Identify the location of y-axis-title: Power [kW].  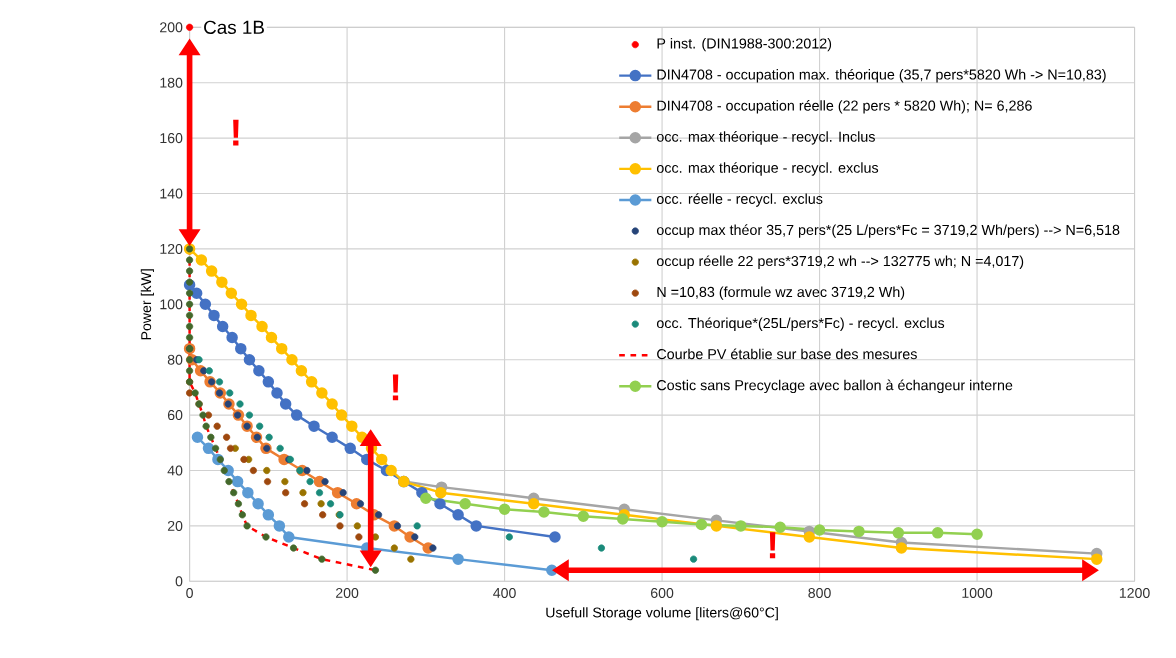
(147, 304).